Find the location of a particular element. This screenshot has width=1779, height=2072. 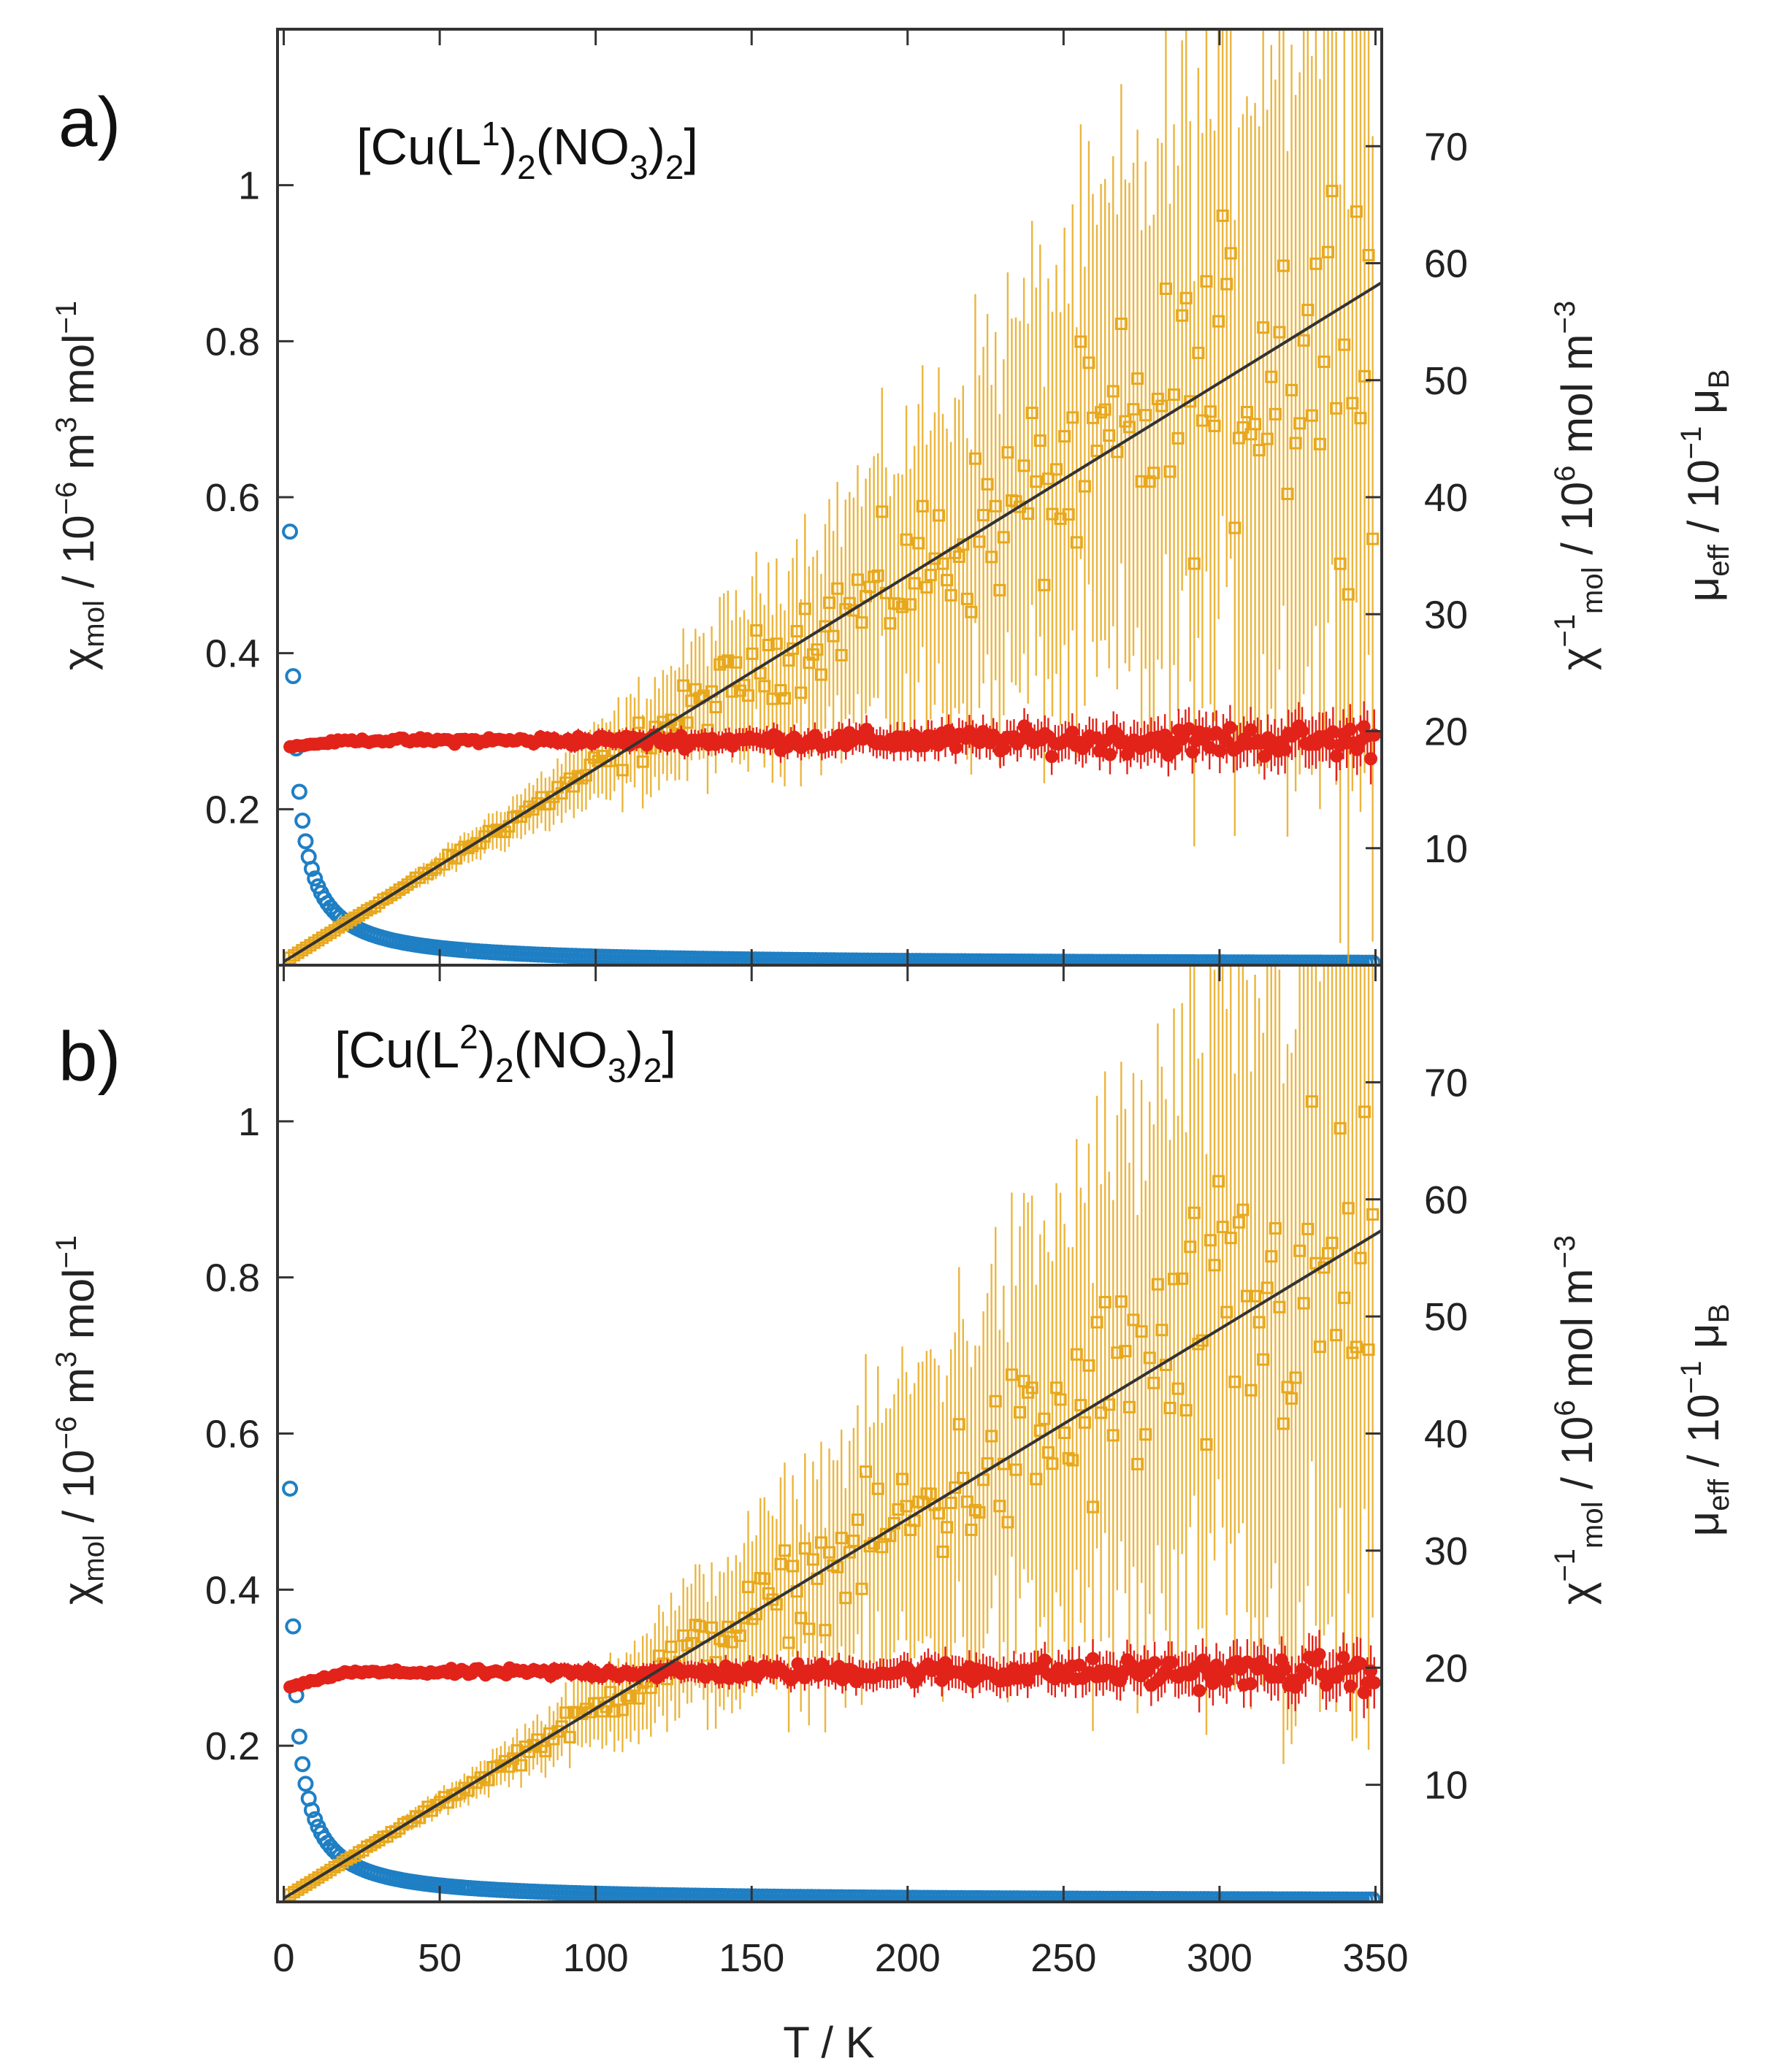

panel-b-right-tick-label: 40 is located at coordinates (1446, 1435).